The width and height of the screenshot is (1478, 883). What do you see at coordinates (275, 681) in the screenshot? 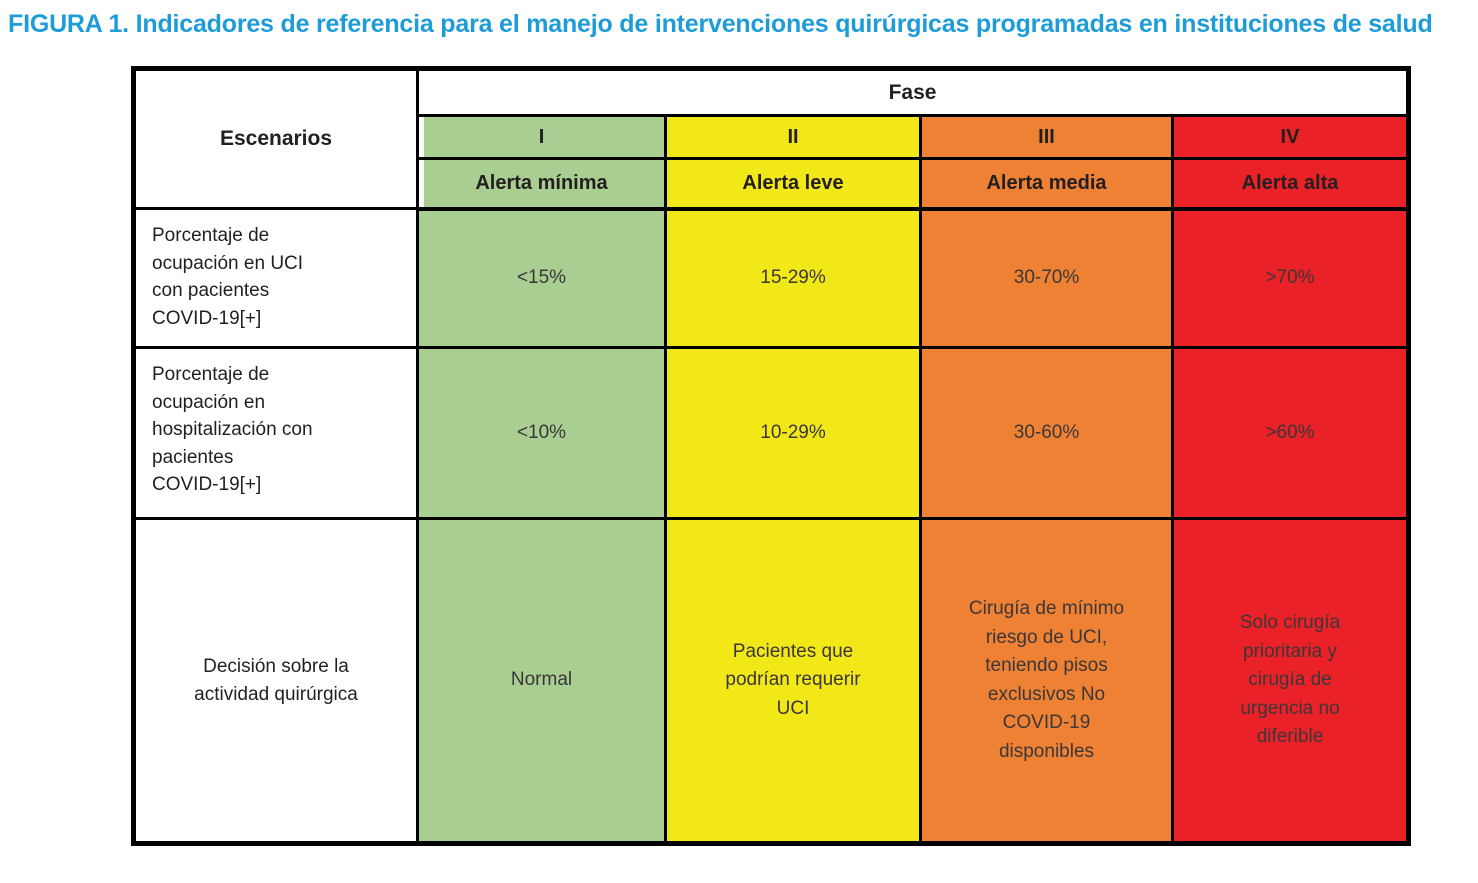
I see `row-label-surgical-decision: Decisión sobre la actividad quirúrgica` at bounding box center [275, 681].